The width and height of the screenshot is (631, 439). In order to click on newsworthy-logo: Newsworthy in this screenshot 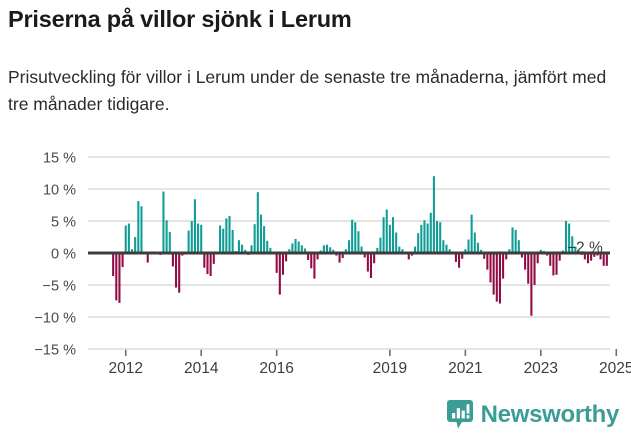, I will do `click(532, 414)`.